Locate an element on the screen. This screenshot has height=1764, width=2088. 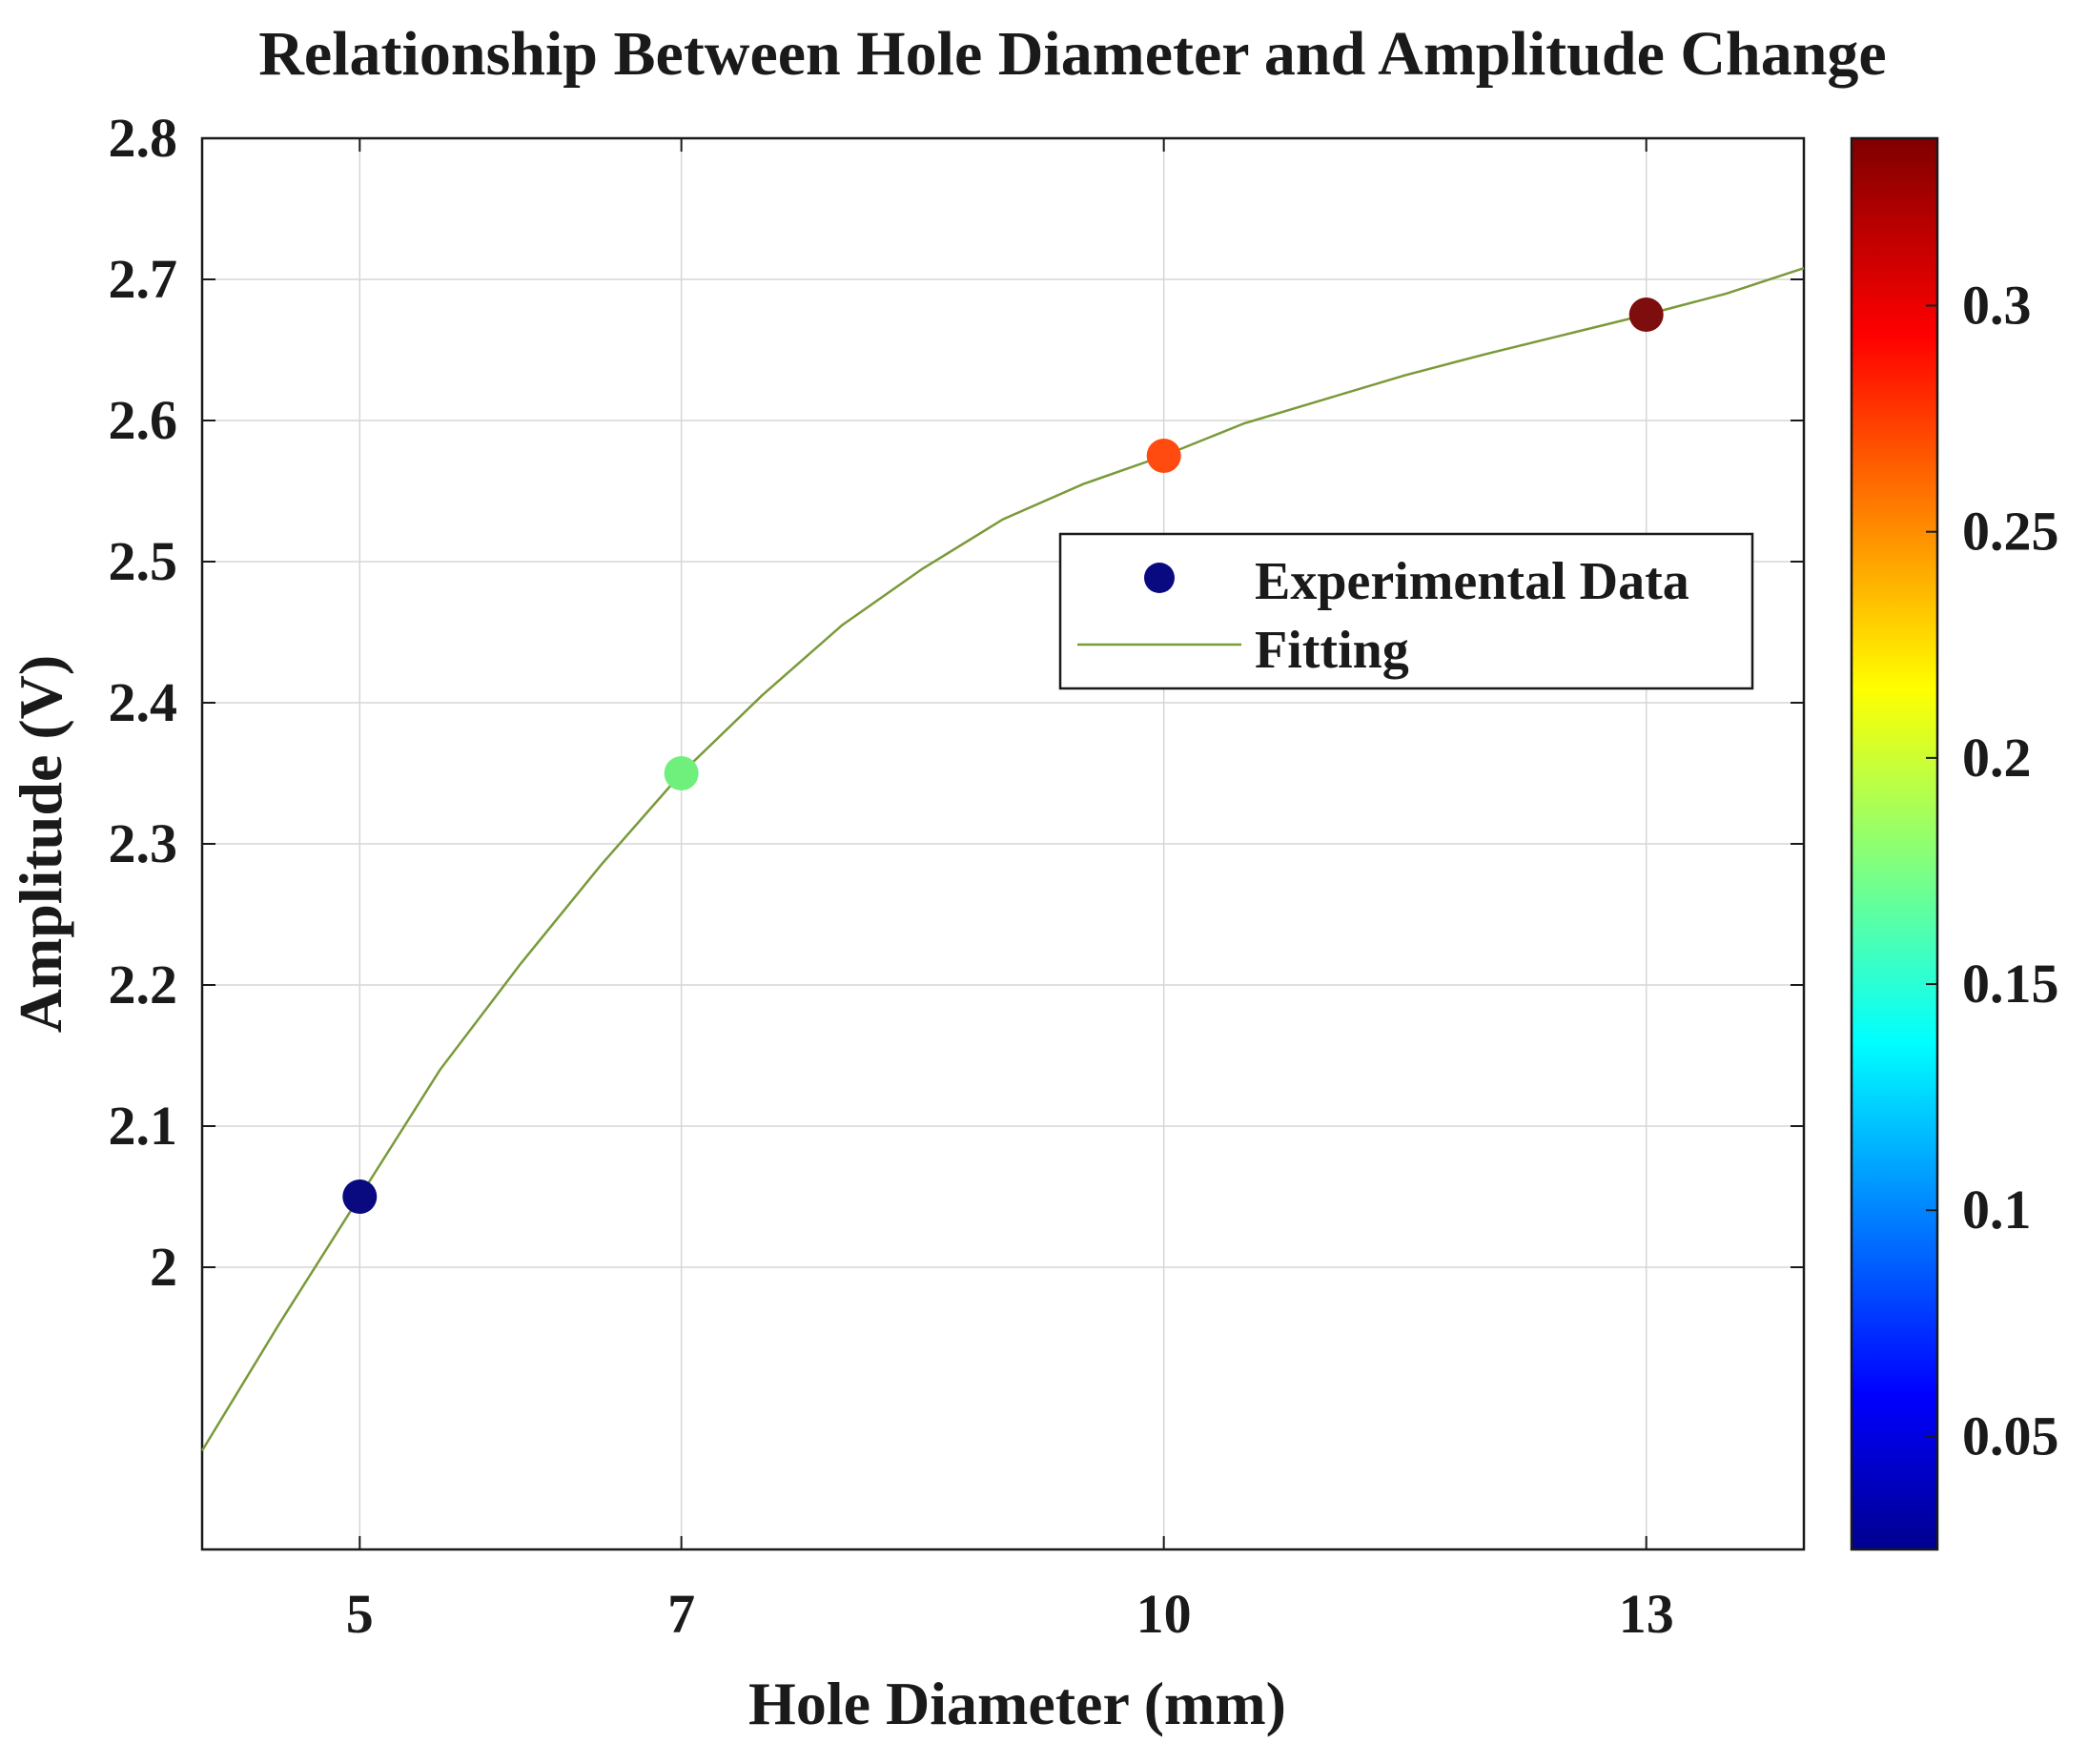
colorbar-gradient is located at coordinates (1894, 843).